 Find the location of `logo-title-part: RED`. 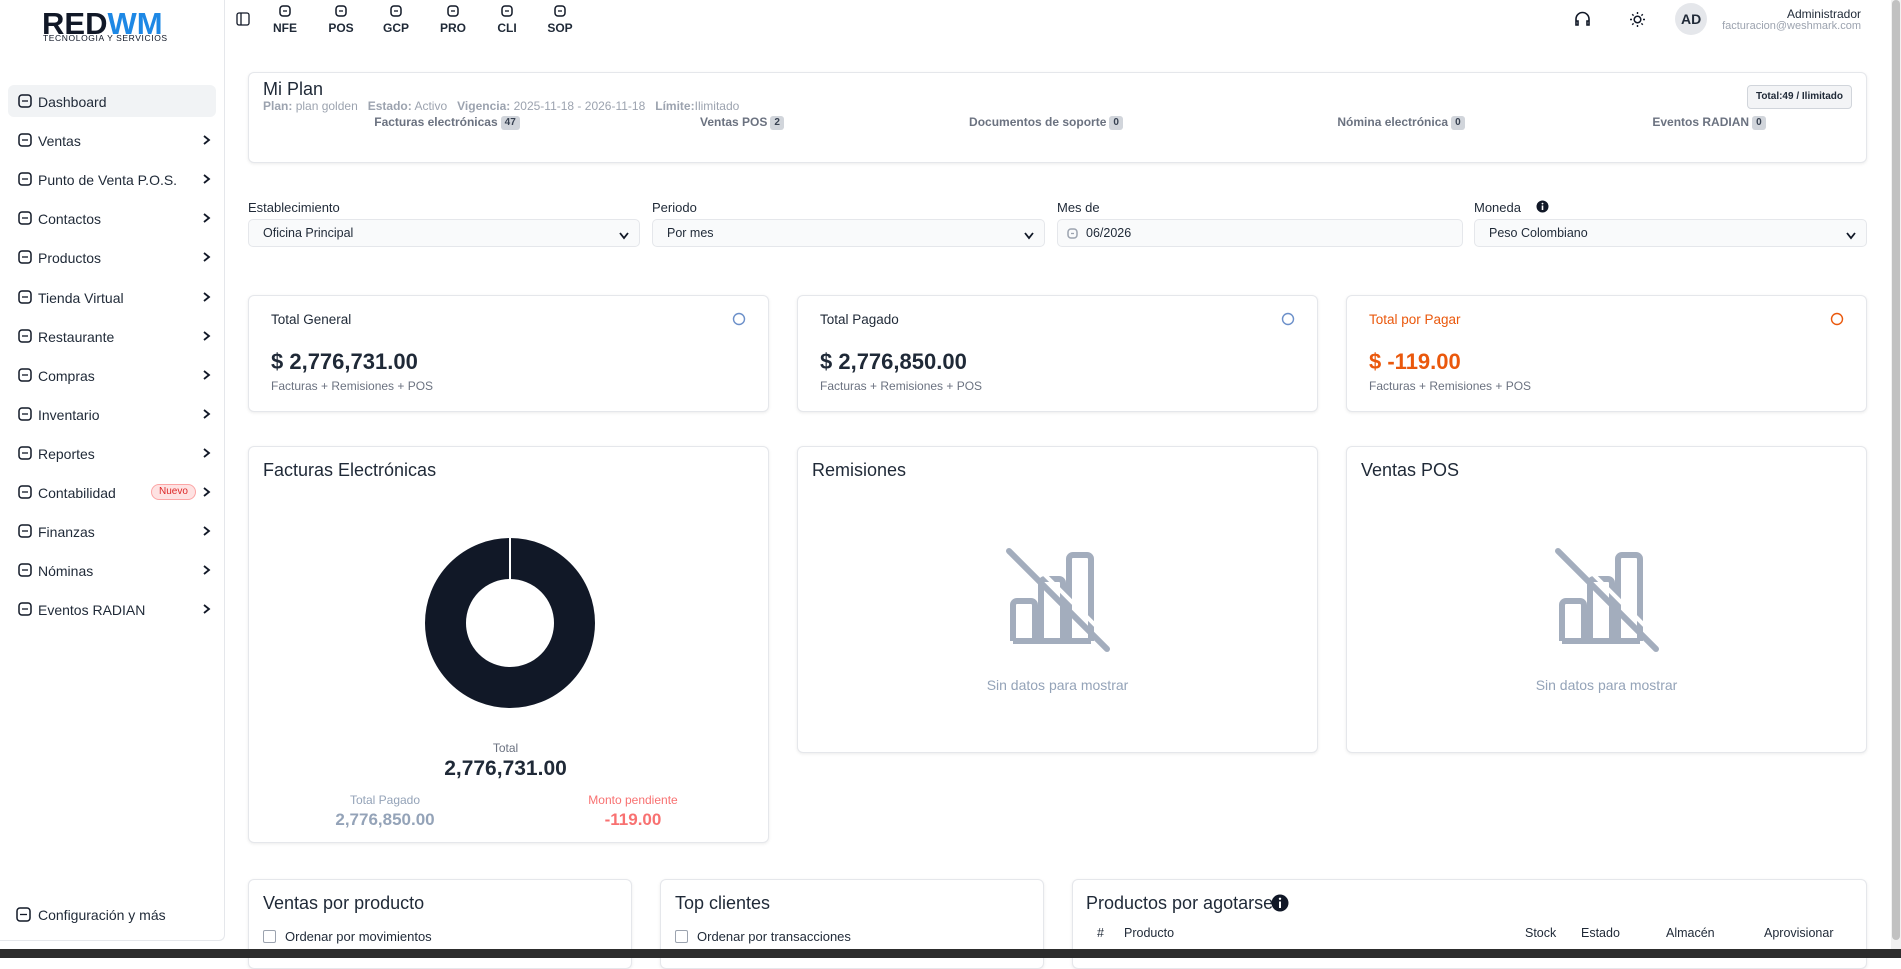

logo-title-part: RED is located at coordinates (75, 23).